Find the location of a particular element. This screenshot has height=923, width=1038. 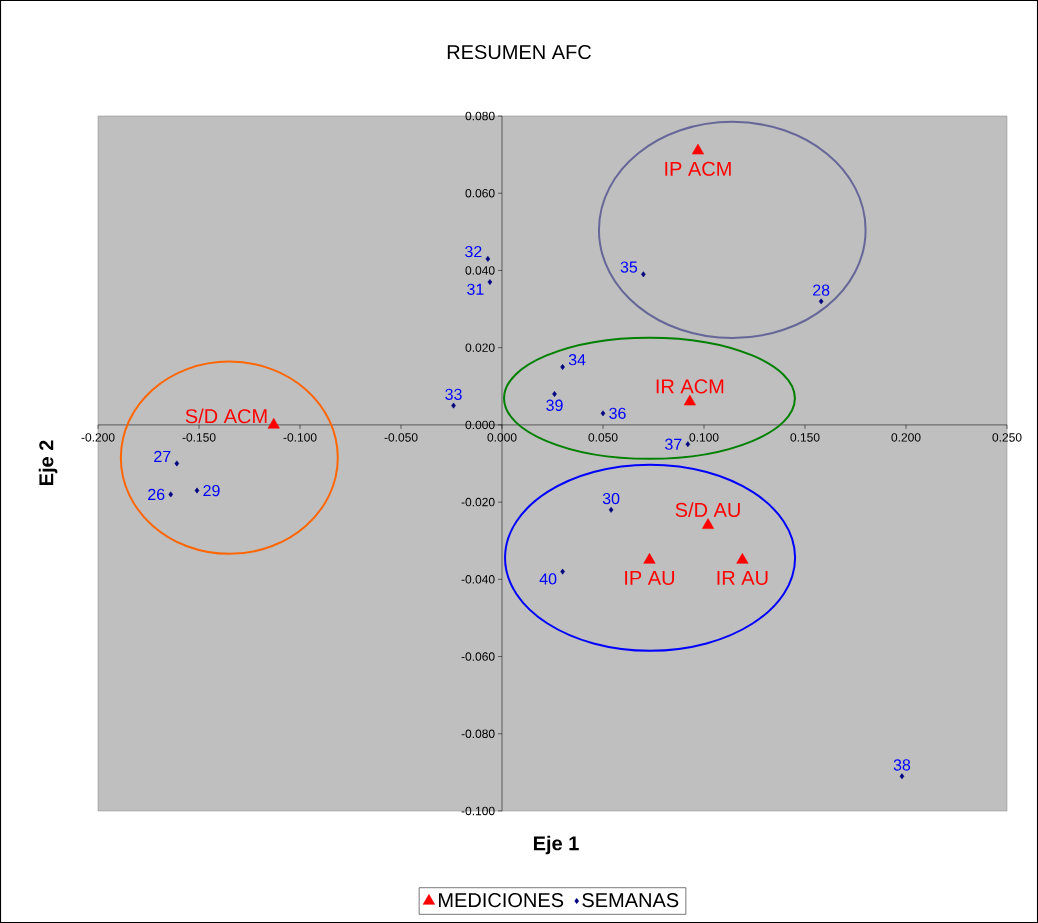

annotation: 30 is located at coordinates (611, 498).